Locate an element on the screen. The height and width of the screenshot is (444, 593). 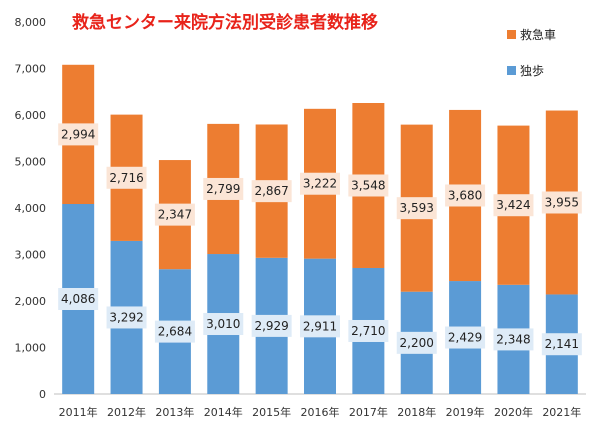
x-tick-label: 2012年 is located at coordinates (126, 412).